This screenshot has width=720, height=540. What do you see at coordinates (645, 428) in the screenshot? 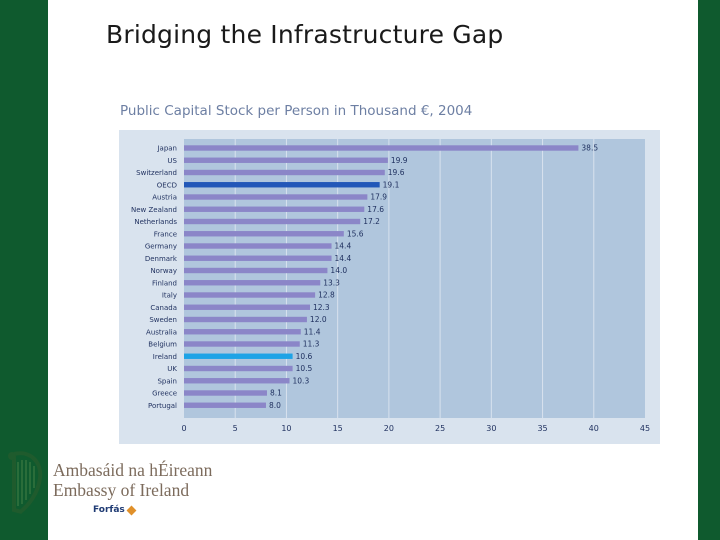
I see `x-tick-label: 45` at bounding box center [645, 428].